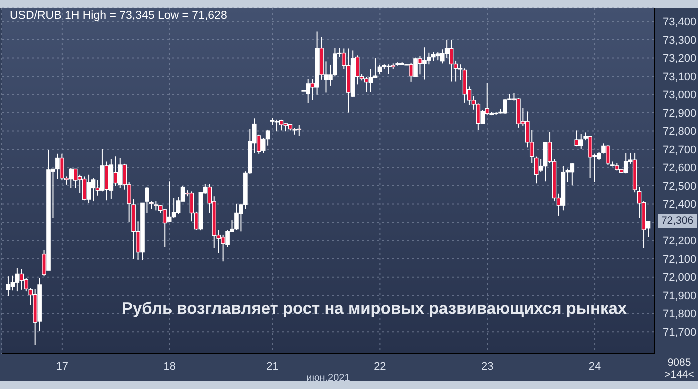 Image resolution: width=698 pixels, height=389 pixels. Describe the element at coordinates (680, 242) in the screenshot. I see `y-tick-label: 72,200` at that location.